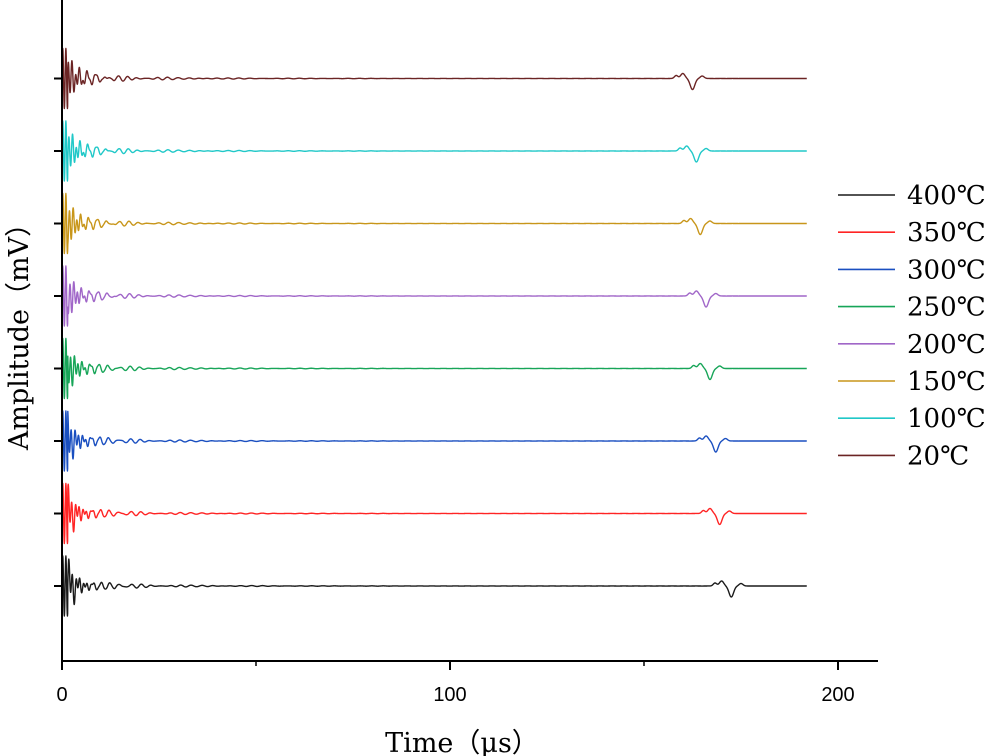  I want to click on series-line-350℃, so click(434, 513).